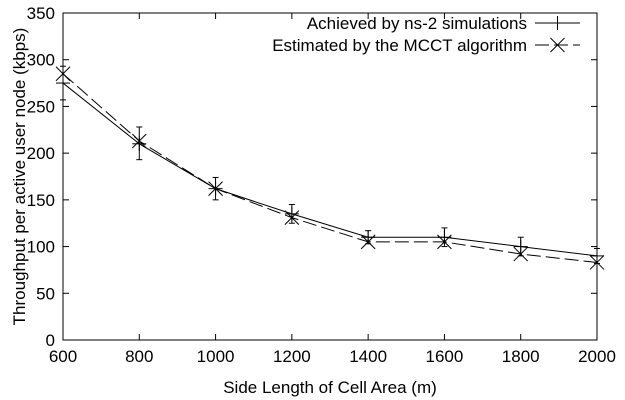 The image size is (625, 400). What do you see at coordinates (139, 356) in the screenshot?
I see `x-tick-label: 800` at bounding box center [139, 356].